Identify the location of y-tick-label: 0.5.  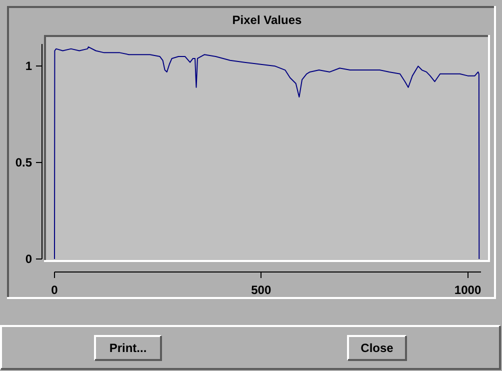
(23, 162).